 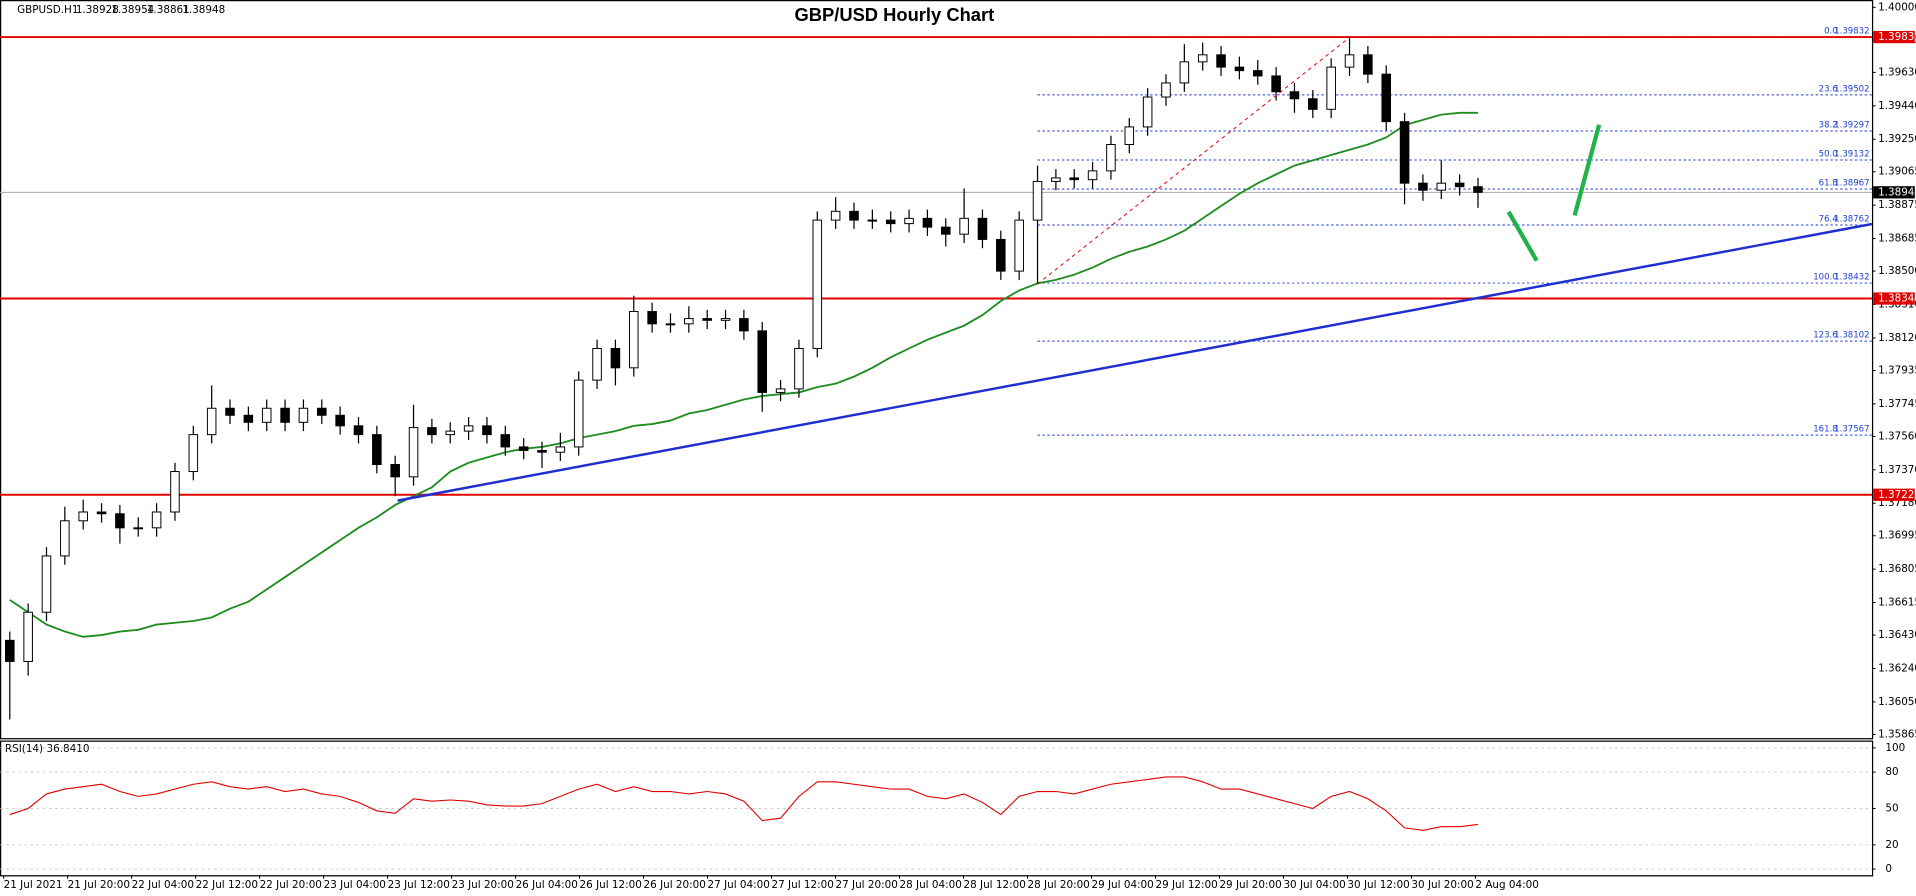 I want to click on rsi-current: 36.8410, so click(x=67, y=749).